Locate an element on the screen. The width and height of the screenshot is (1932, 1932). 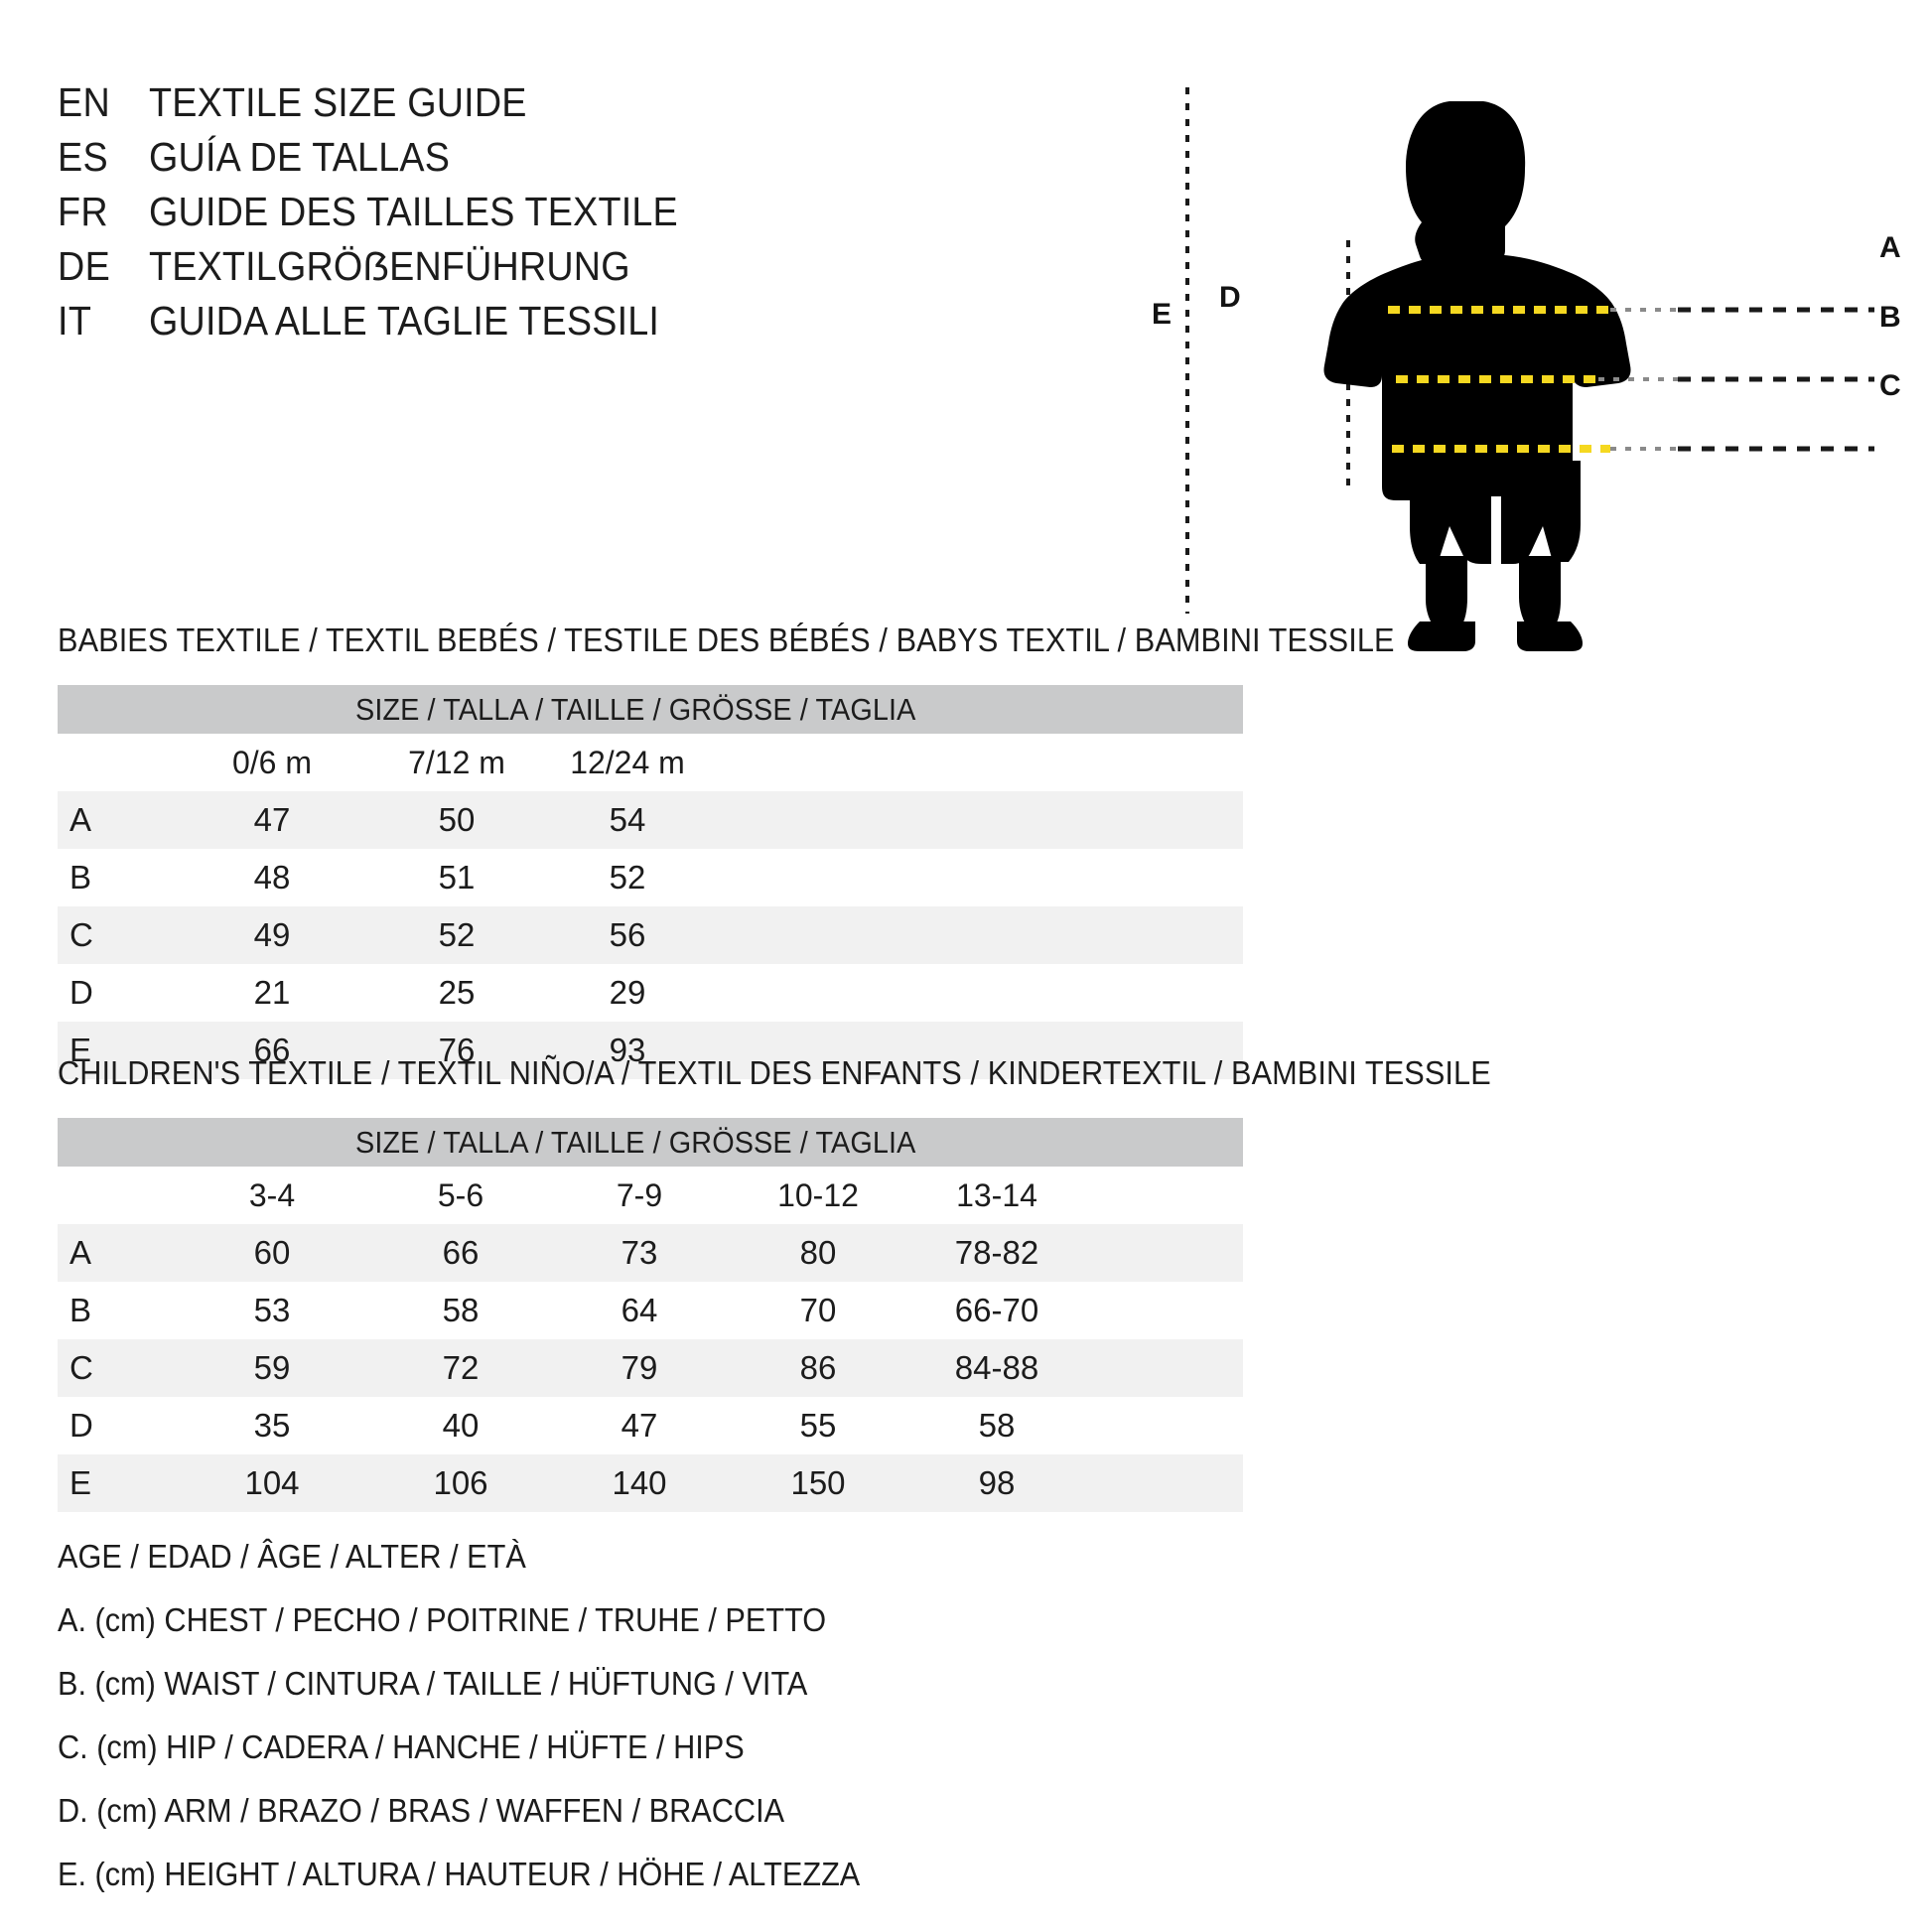
children-cell-d-4: 58 is located at coordinates (997, 1425).